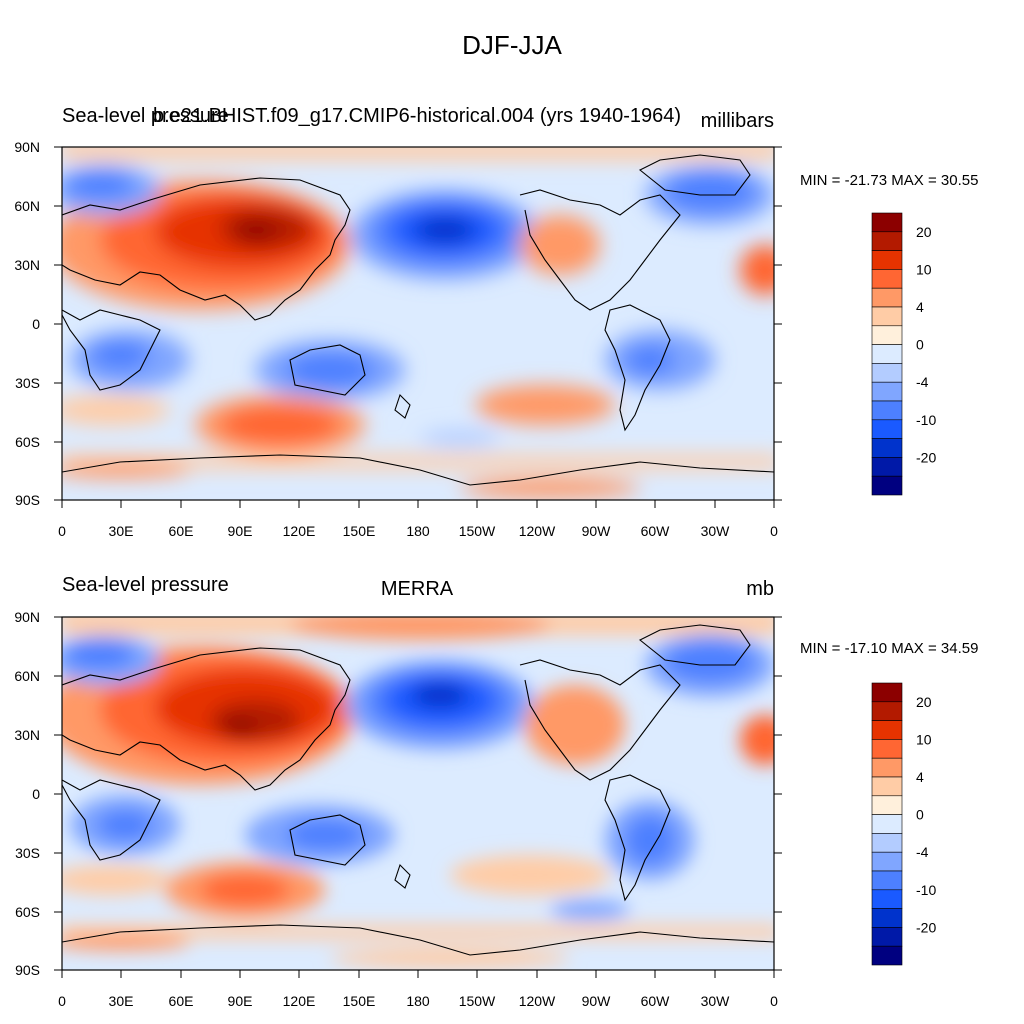  Describe the element at coordinates (760, 589) in the screenshot. I see `panel-units: mb` at that location.